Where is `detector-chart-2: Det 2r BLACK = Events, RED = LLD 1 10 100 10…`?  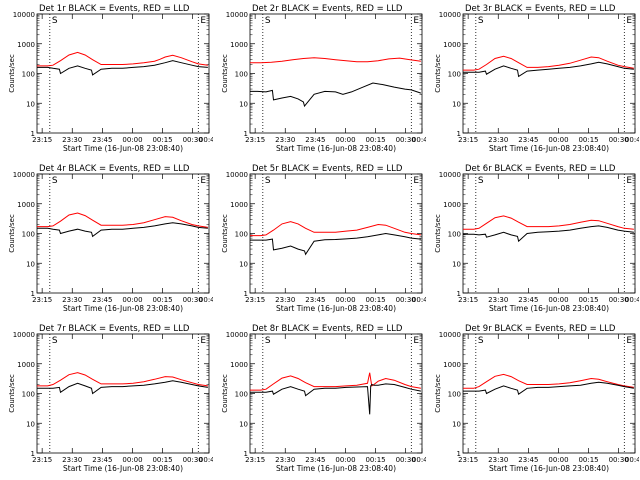
detector-chart-2: Det 2r BLACK = Events, RED = LLD 1 10 100 10… is located at coordinates (323, 78).